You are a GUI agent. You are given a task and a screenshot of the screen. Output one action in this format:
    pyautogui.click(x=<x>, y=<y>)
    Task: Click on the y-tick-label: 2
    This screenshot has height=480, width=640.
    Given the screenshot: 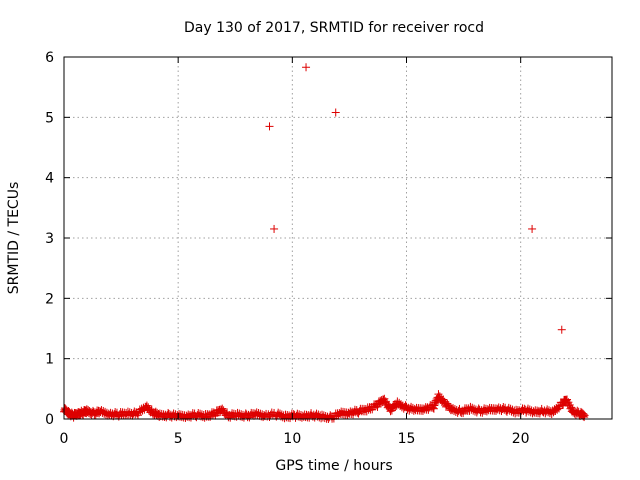 What is the action you would take?
    pyautogui.click(x=49, y=299)
    